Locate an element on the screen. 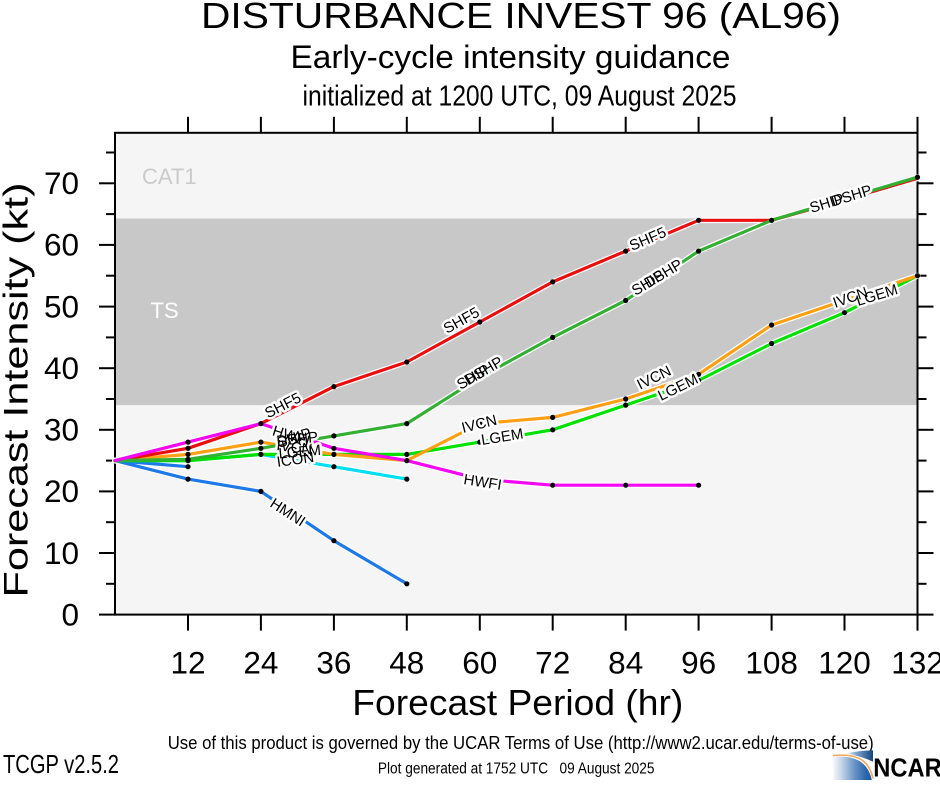  svg-text: 108 is located at coordinates (771, 663).